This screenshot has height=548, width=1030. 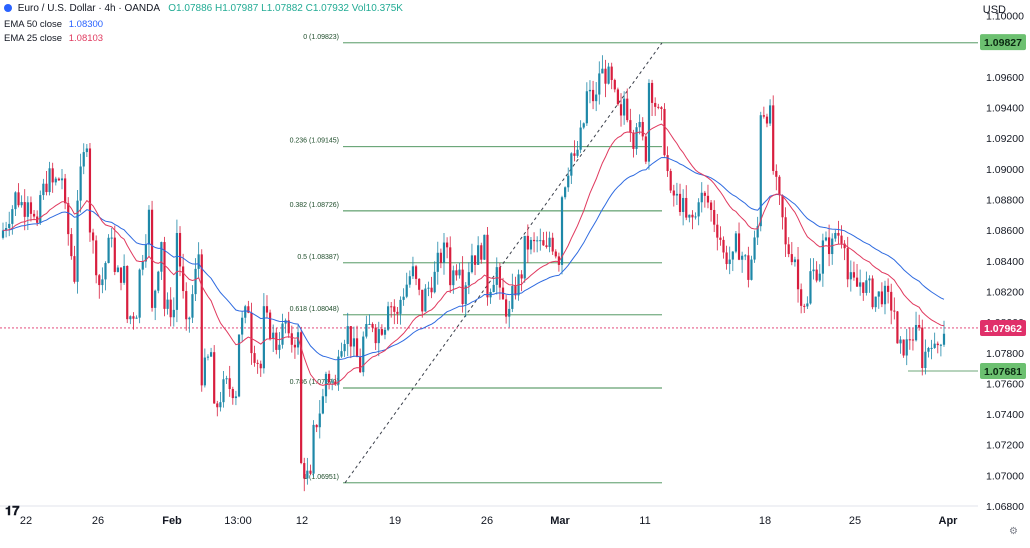 I want to click on symbol-title: Euro / U.S. Dollar · 4h · OANDA, so click(x=88, y=8).